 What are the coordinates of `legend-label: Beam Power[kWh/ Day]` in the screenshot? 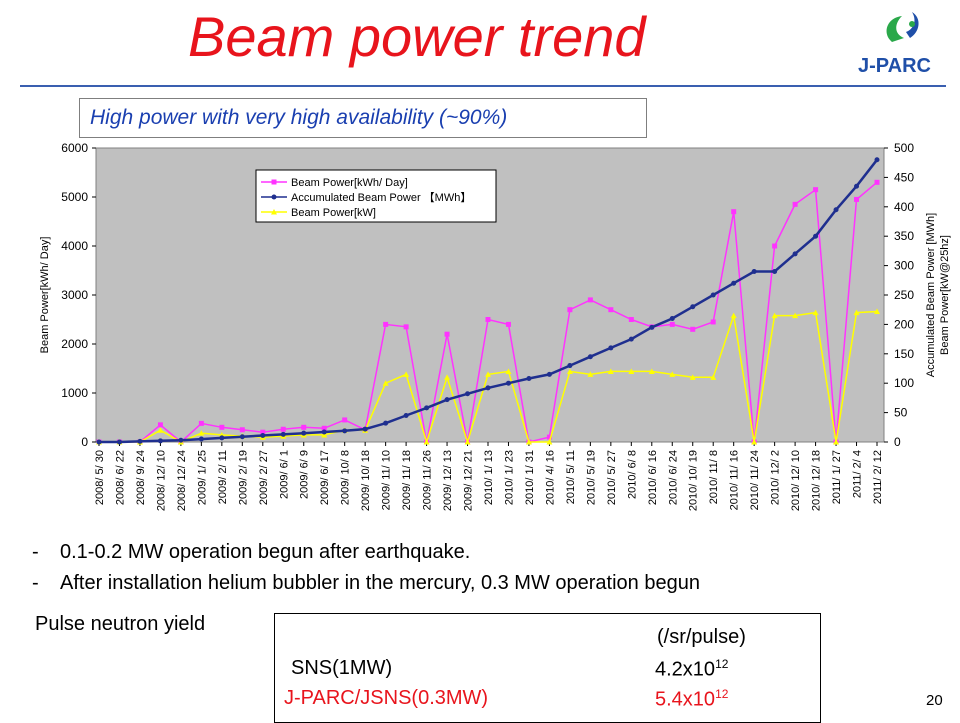 It's located at (349, 183).